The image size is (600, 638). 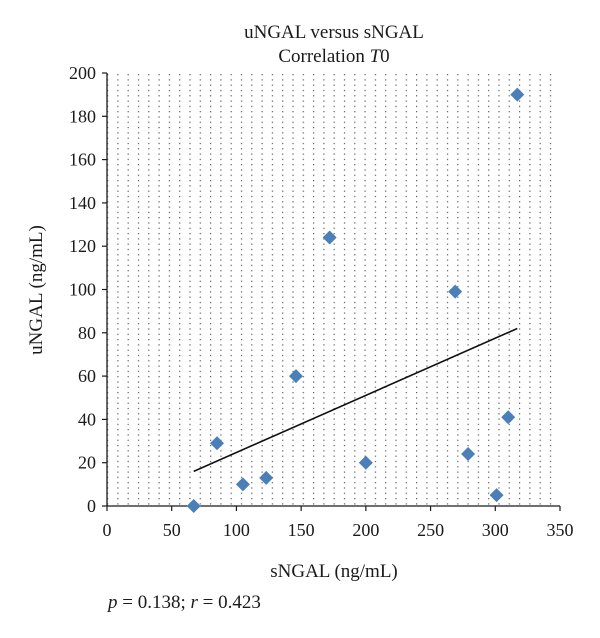 What do you see at coordinates (82, 290) in the screenshot?
I see `y-tick-label: 100` at bounding box center [82, 290].